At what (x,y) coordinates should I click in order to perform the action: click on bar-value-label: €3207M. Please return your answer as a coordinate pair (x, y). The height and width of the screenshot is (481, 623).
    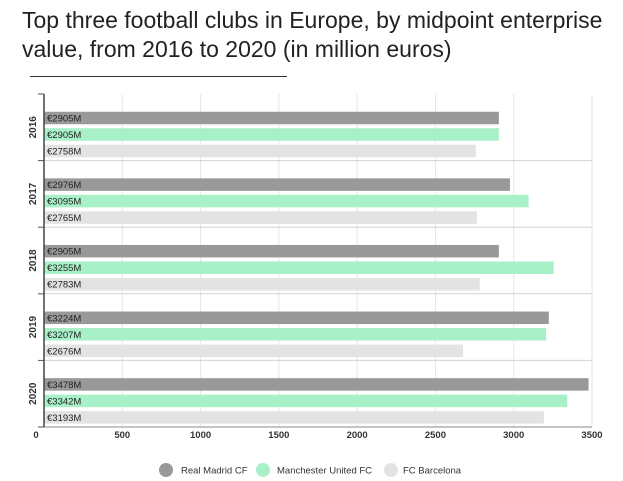
    Looking at the image, I should click on (64, 335).